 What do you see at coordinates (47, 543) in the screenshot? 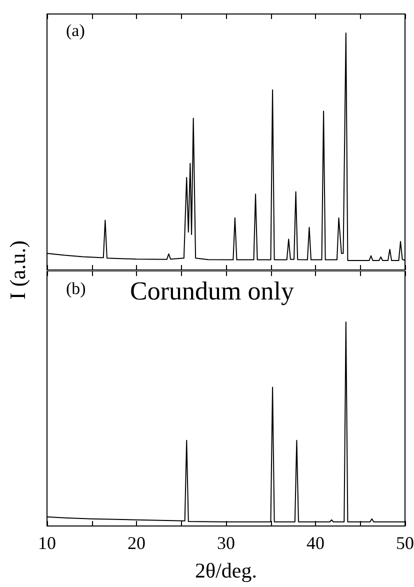
I see `x-tick-label: 10` at bounding box center [47, 543].